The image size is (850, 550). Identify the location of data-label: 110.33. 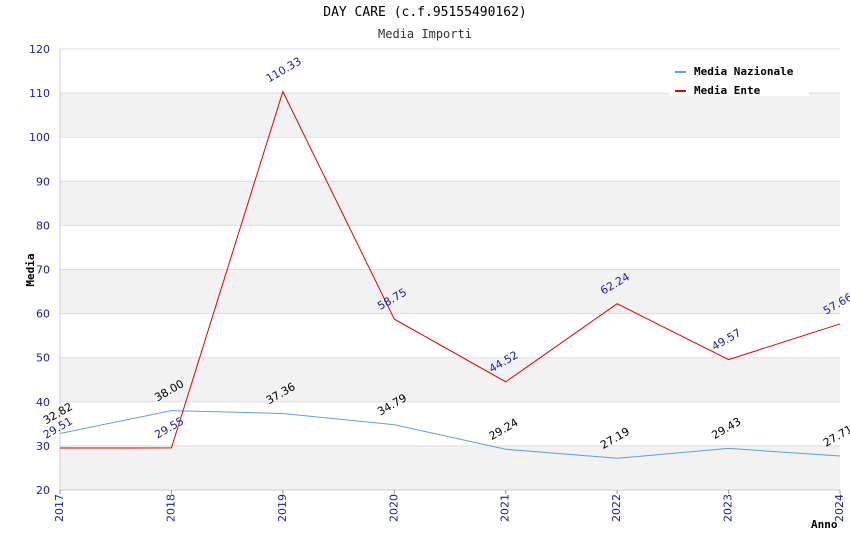
(284, 70).